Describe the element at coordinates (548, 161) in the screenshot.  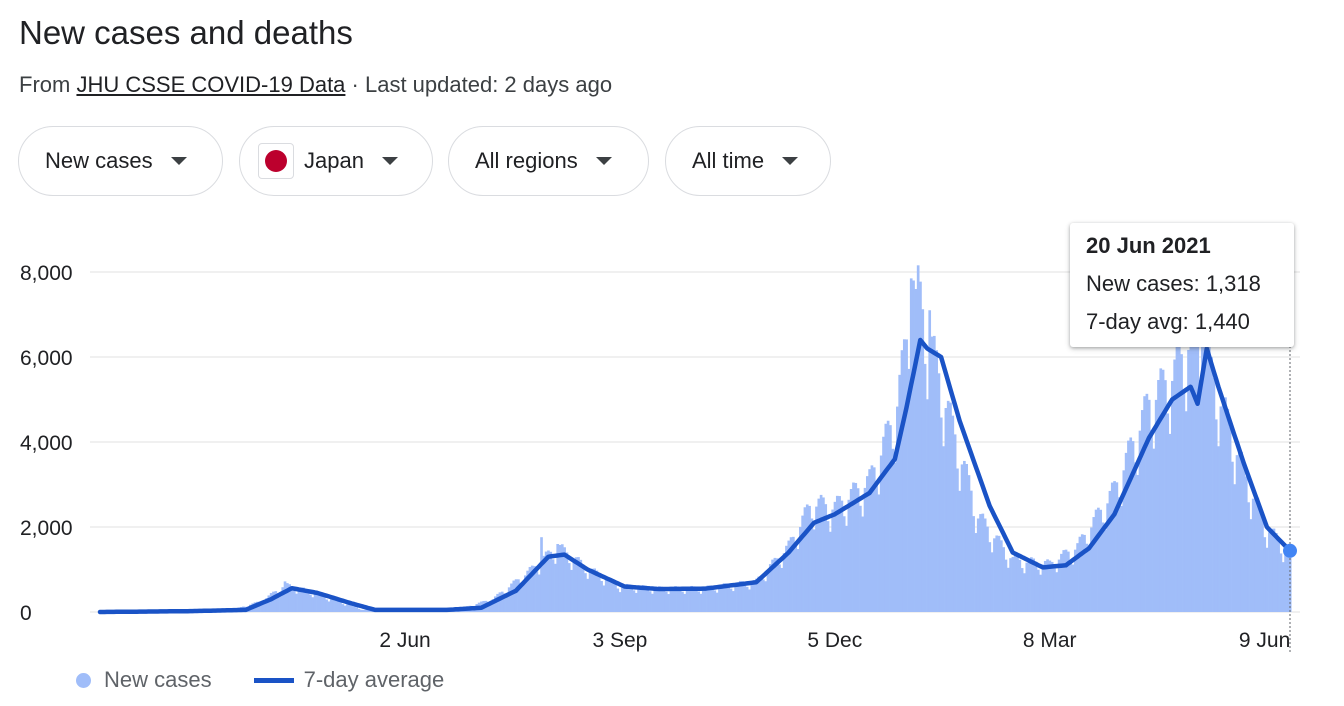
I see `region-dropdown: All regions` at that location.